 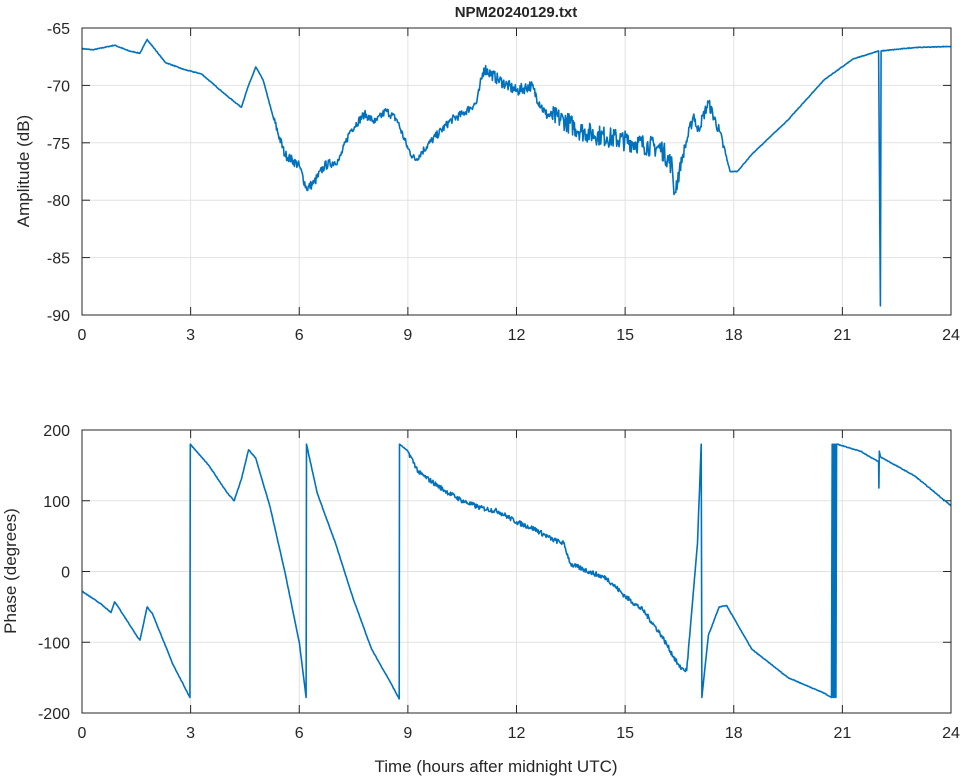 What do you see at coordinates (58, 259) in the screenshot?
I see `y-tick-label: -85` at bounding box center [58, 259].